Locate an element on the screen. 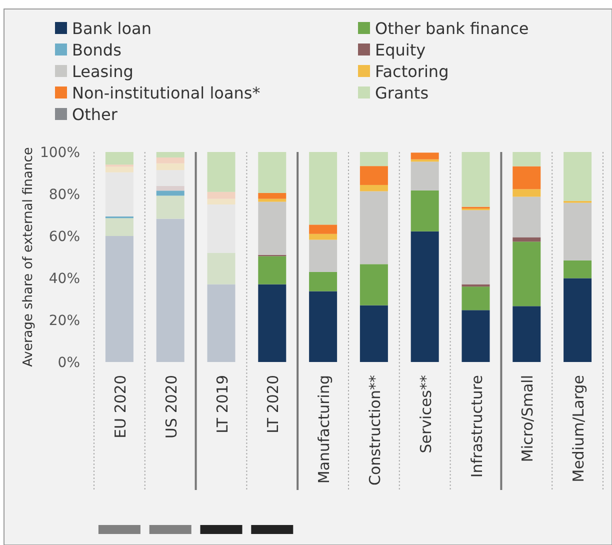  legend-label: Bank loan is located at coordinates (112, 28).